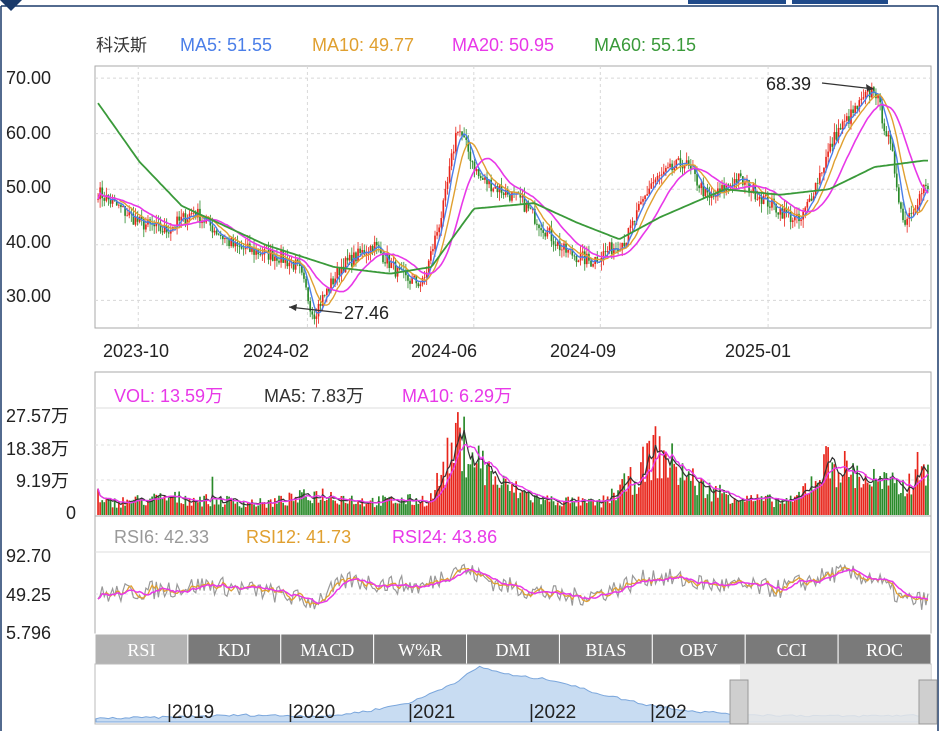 This screenshot has width=939, height=736. I want to click on legend-ma60: MA60: 55.15, so click(645, 45).